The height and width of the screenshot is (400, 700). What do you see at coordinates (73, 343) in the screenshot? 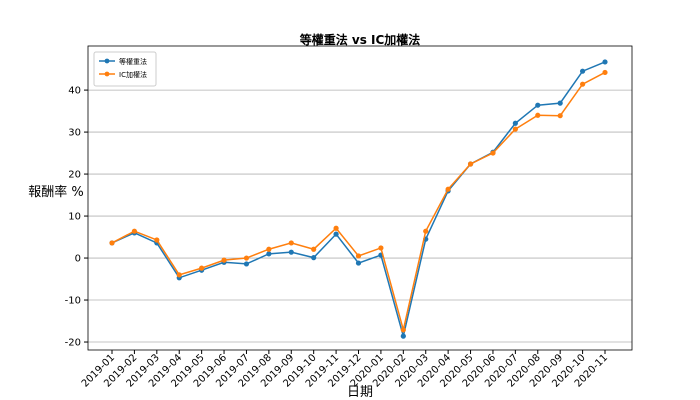
I see `y-tick-label: -20` at bounding box center [73, 343].